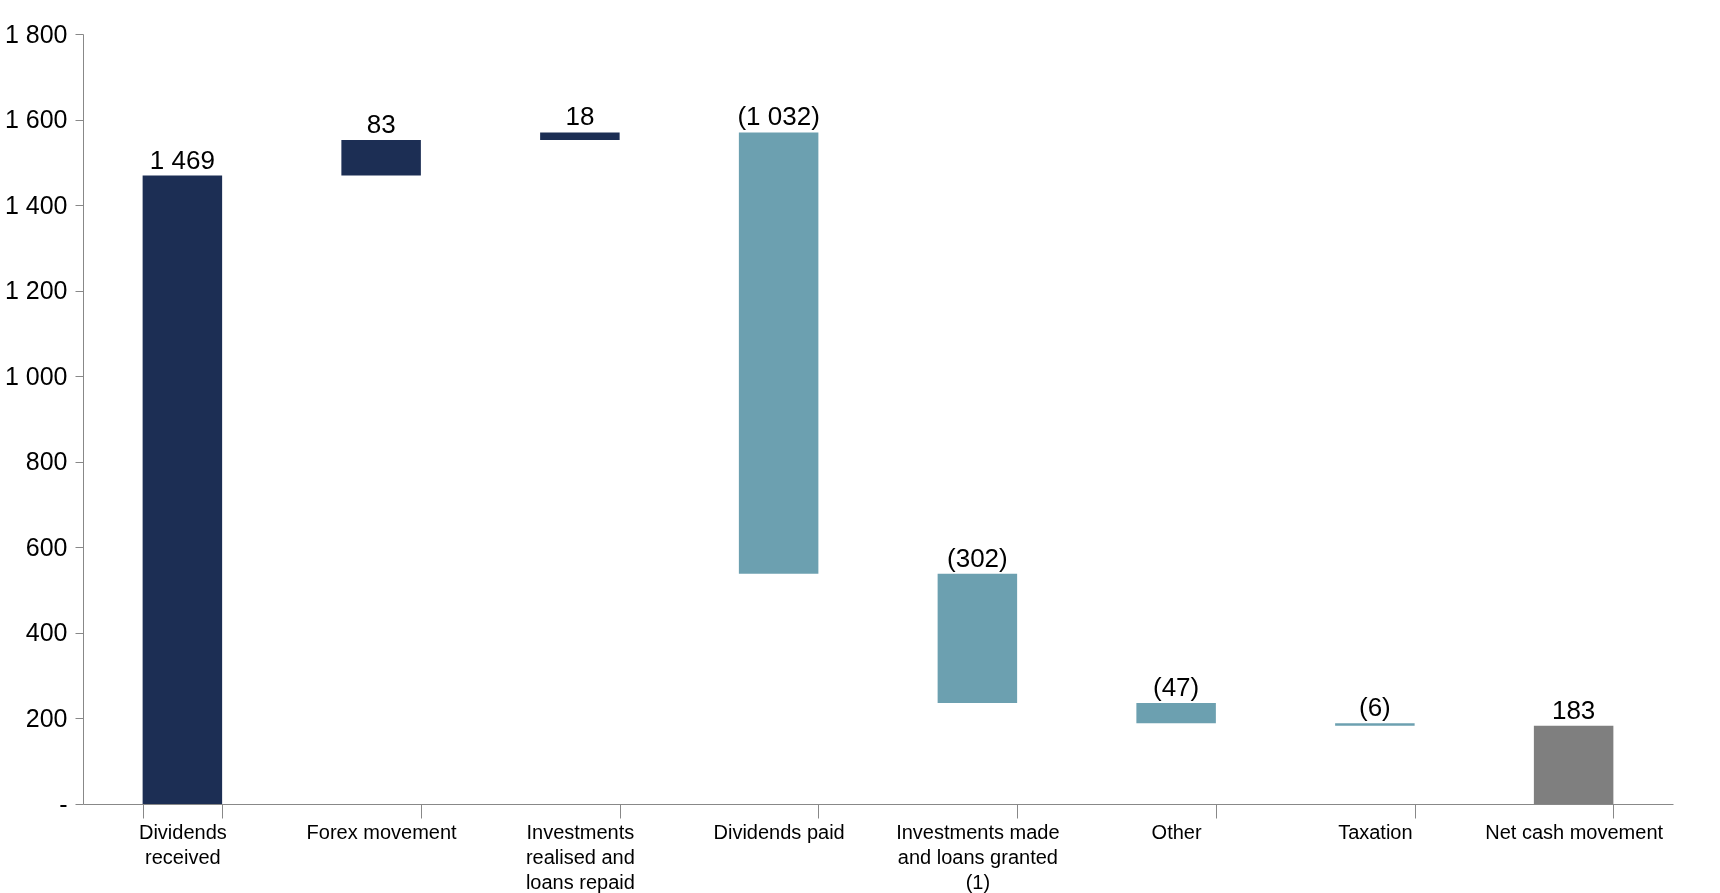 The image size is (1720, 893). What do you see at coordinates (580, 116) in the screenshot?
I see `data-label: 18` at bounding box center [580, 116].